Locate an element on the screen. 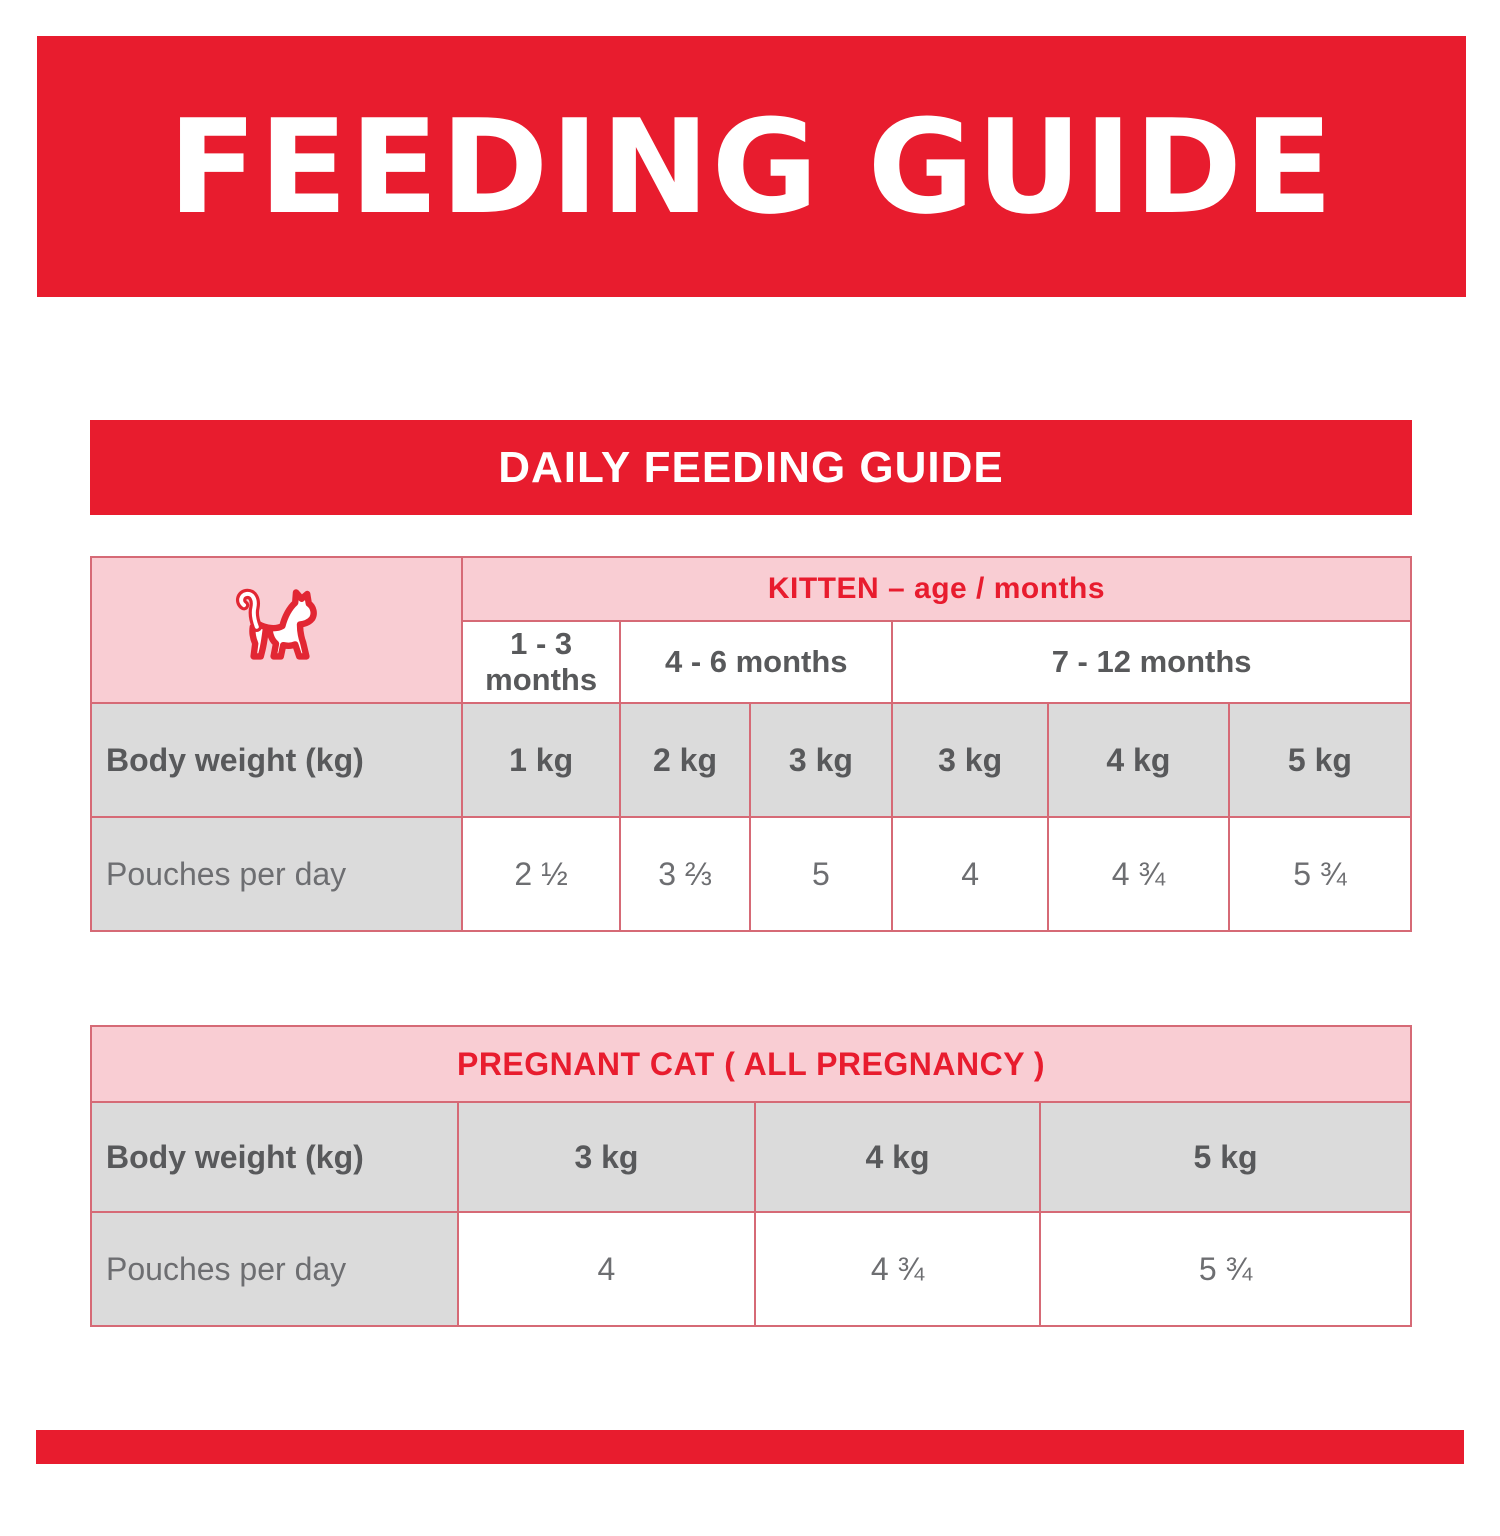 This screenshot has width=1500, height=1536. weight-value: 1 kg is located at coordinates (541, 760).